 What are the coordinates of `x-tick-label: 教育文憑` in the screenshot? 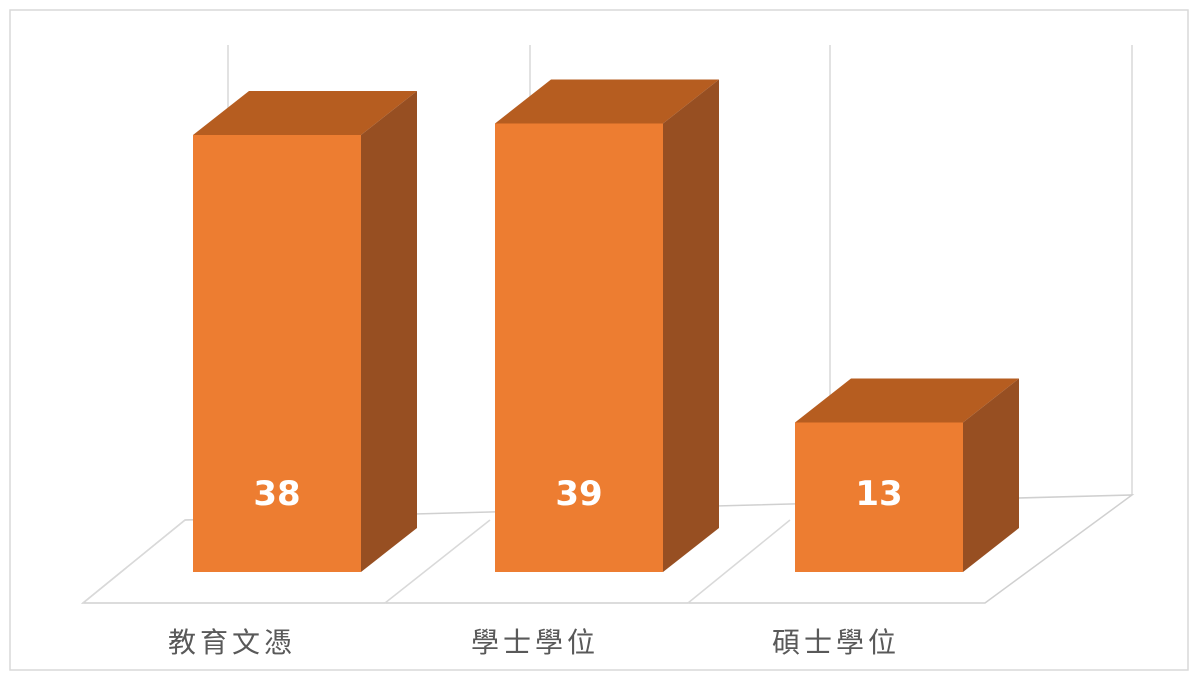 It's located at (232, 642).